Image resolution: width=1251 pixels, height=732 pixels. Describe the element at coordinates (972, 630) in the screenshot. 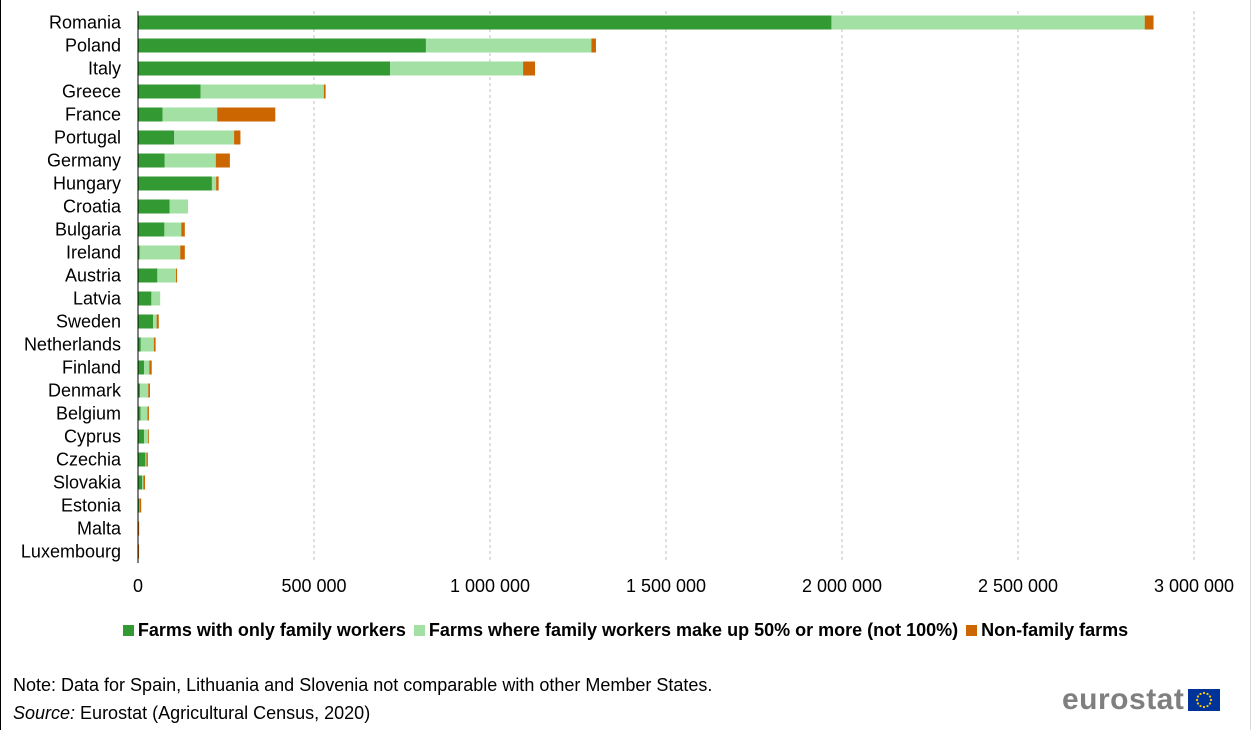

I see `legend-swatch-non-family` at that location.